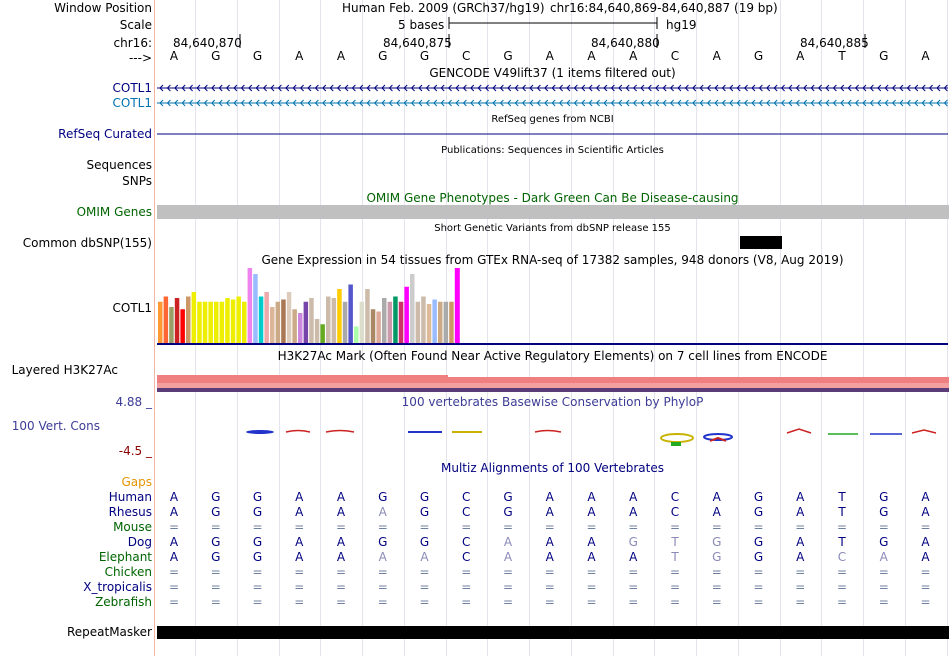  What do you see at coordinates (132, 308) in the screenshot?
I see `label-gtex-gene: COTL1` at bounding box center [132, 308].